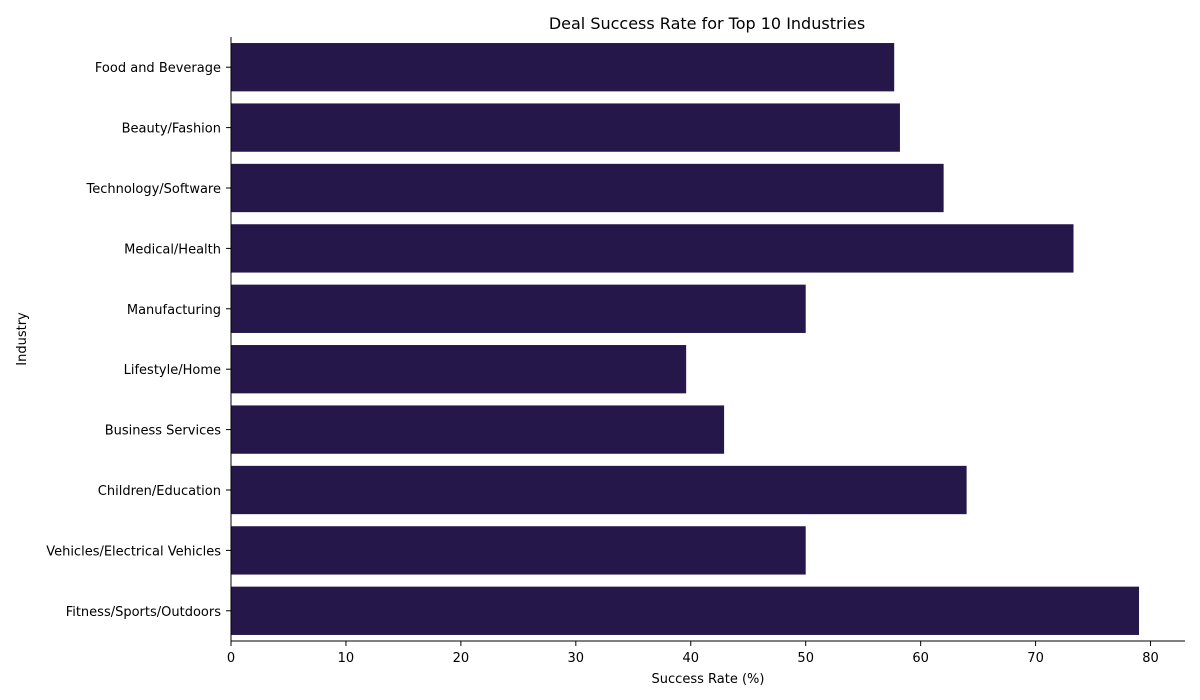 This screenshot has width=1200, height=700. I want to click on x-tick-label: 80, so click(1150, 658).